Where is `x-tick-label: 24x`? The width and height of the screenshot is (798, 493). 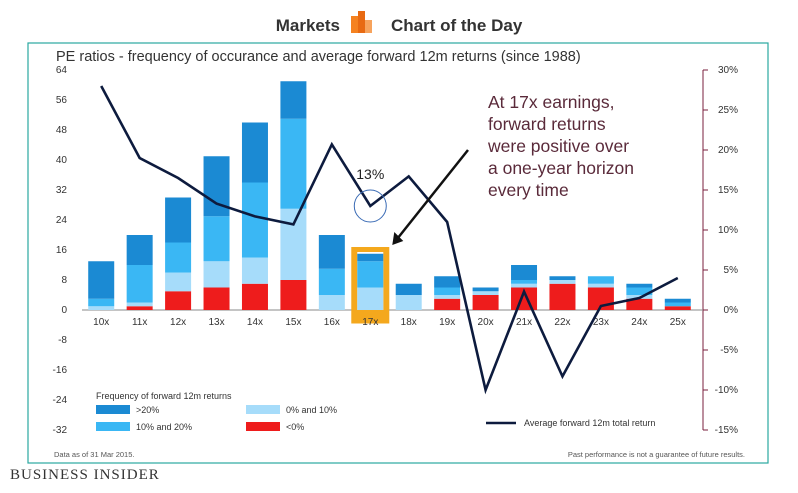
x-tick-label: 24x is located at coordinates (639, 322).